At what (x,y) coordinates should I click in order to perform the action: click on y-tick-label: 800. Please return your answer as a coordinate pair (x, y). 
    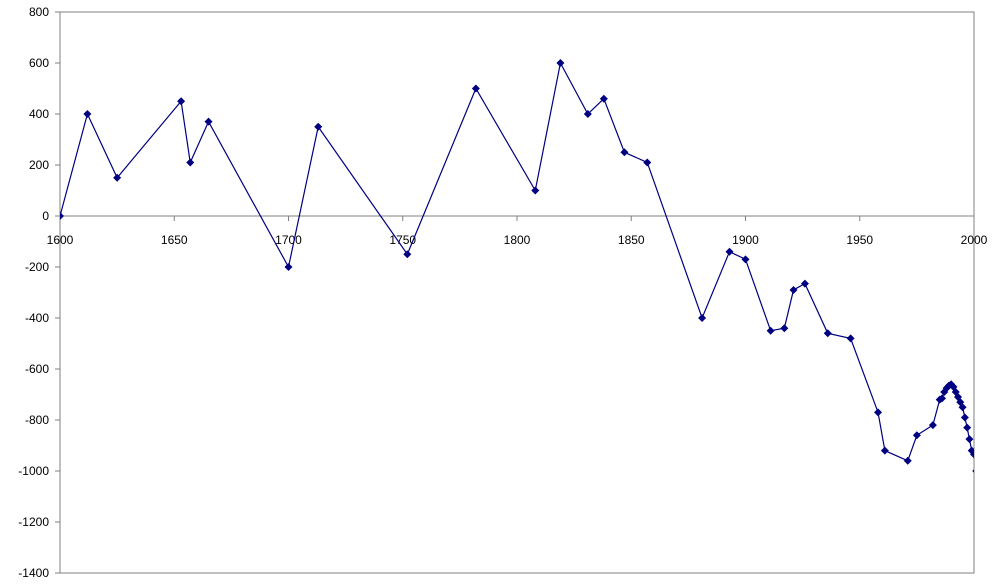
    Looking at the image, I should click on (39, 12).